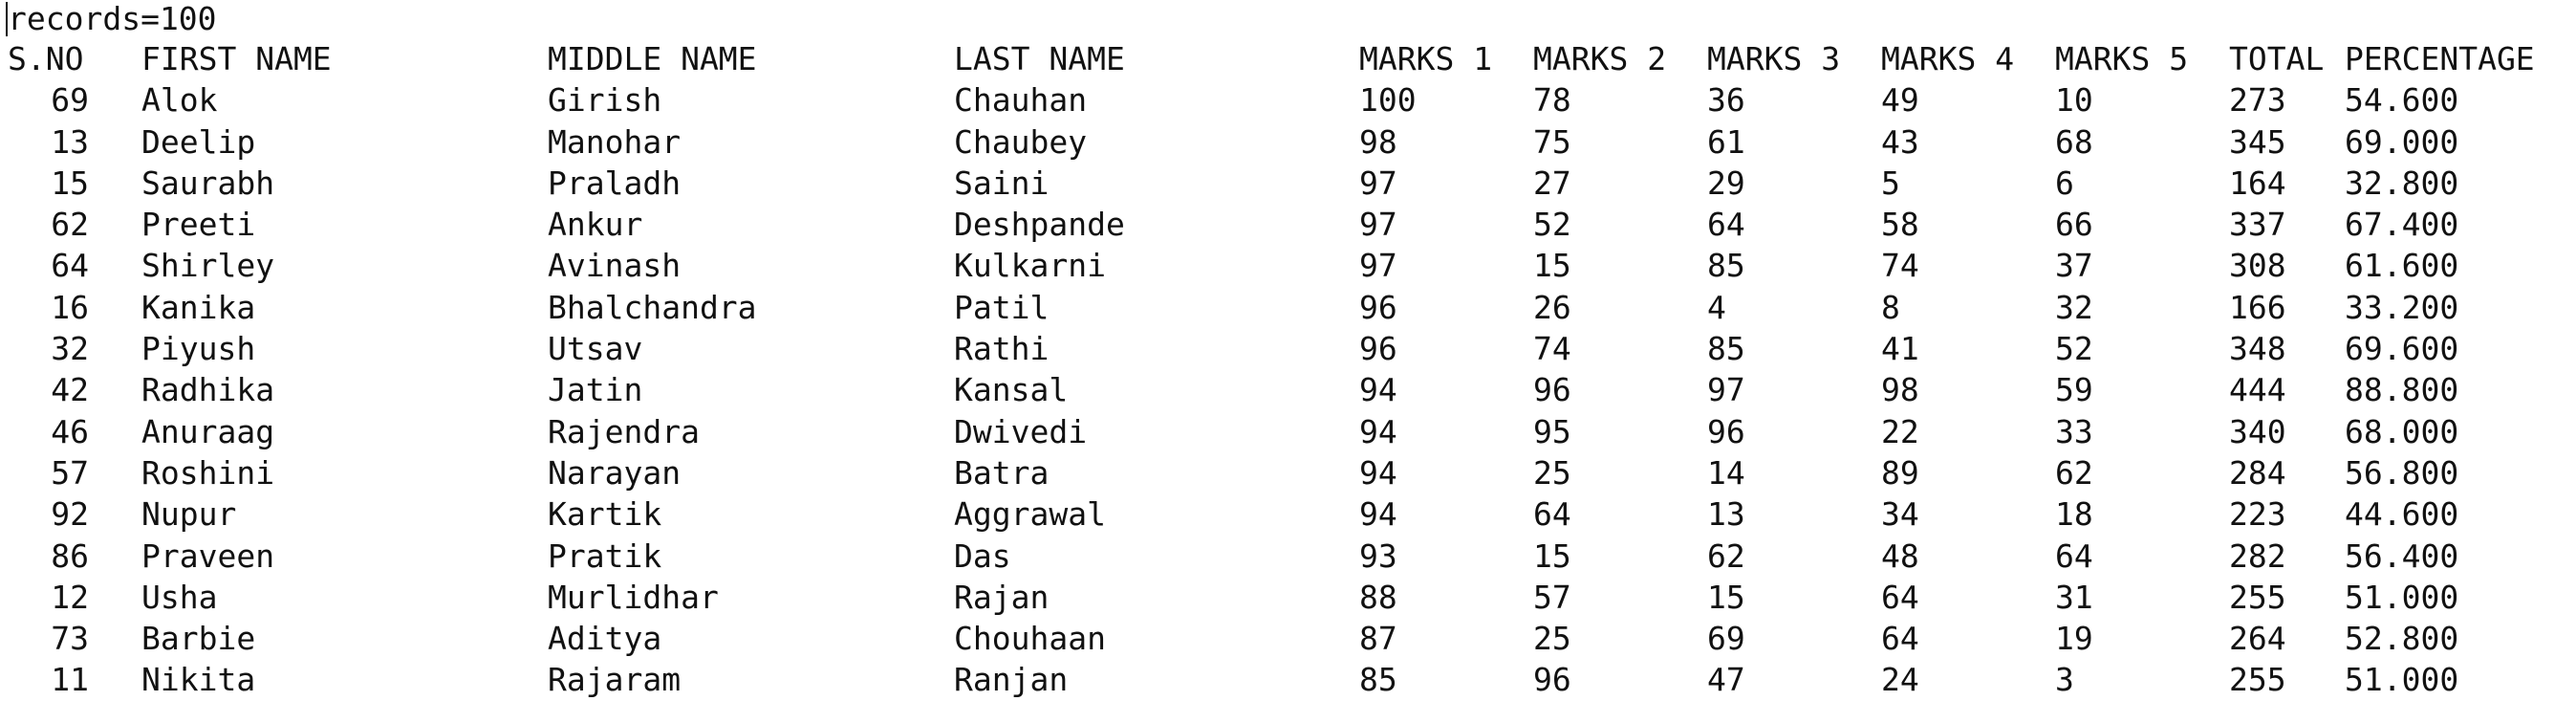 The width and height of the screenshot is (2576, 701). I want to click on cell-marks-5: 19, so click(2074, 639).